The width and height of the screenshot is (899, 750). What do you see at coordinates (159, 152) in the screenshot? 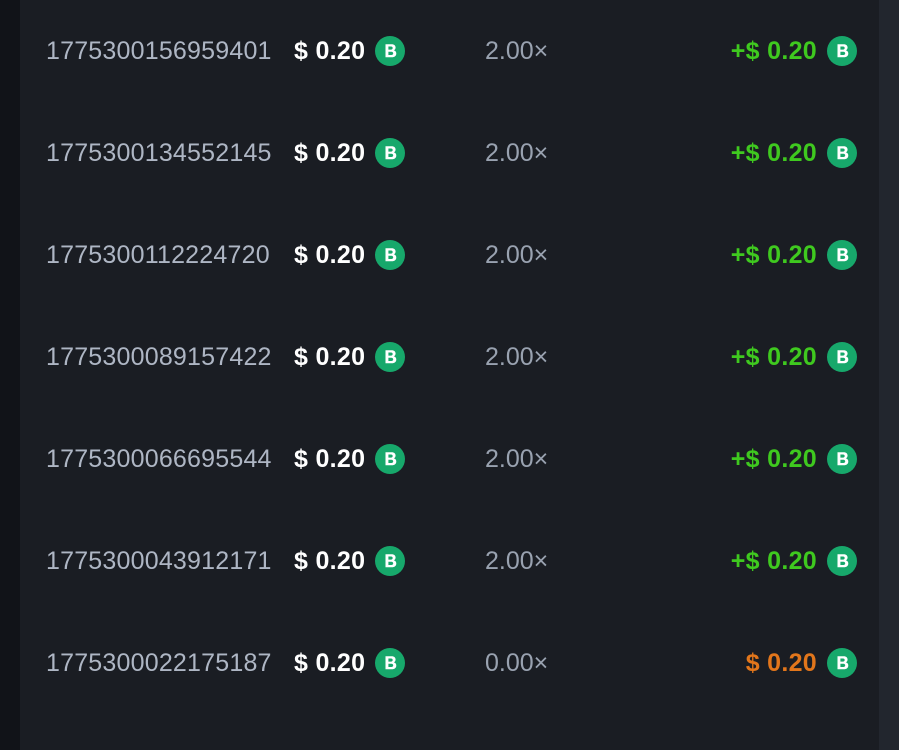
I see `bet-id: 1775300134552145` at bounding box center [159, 152].